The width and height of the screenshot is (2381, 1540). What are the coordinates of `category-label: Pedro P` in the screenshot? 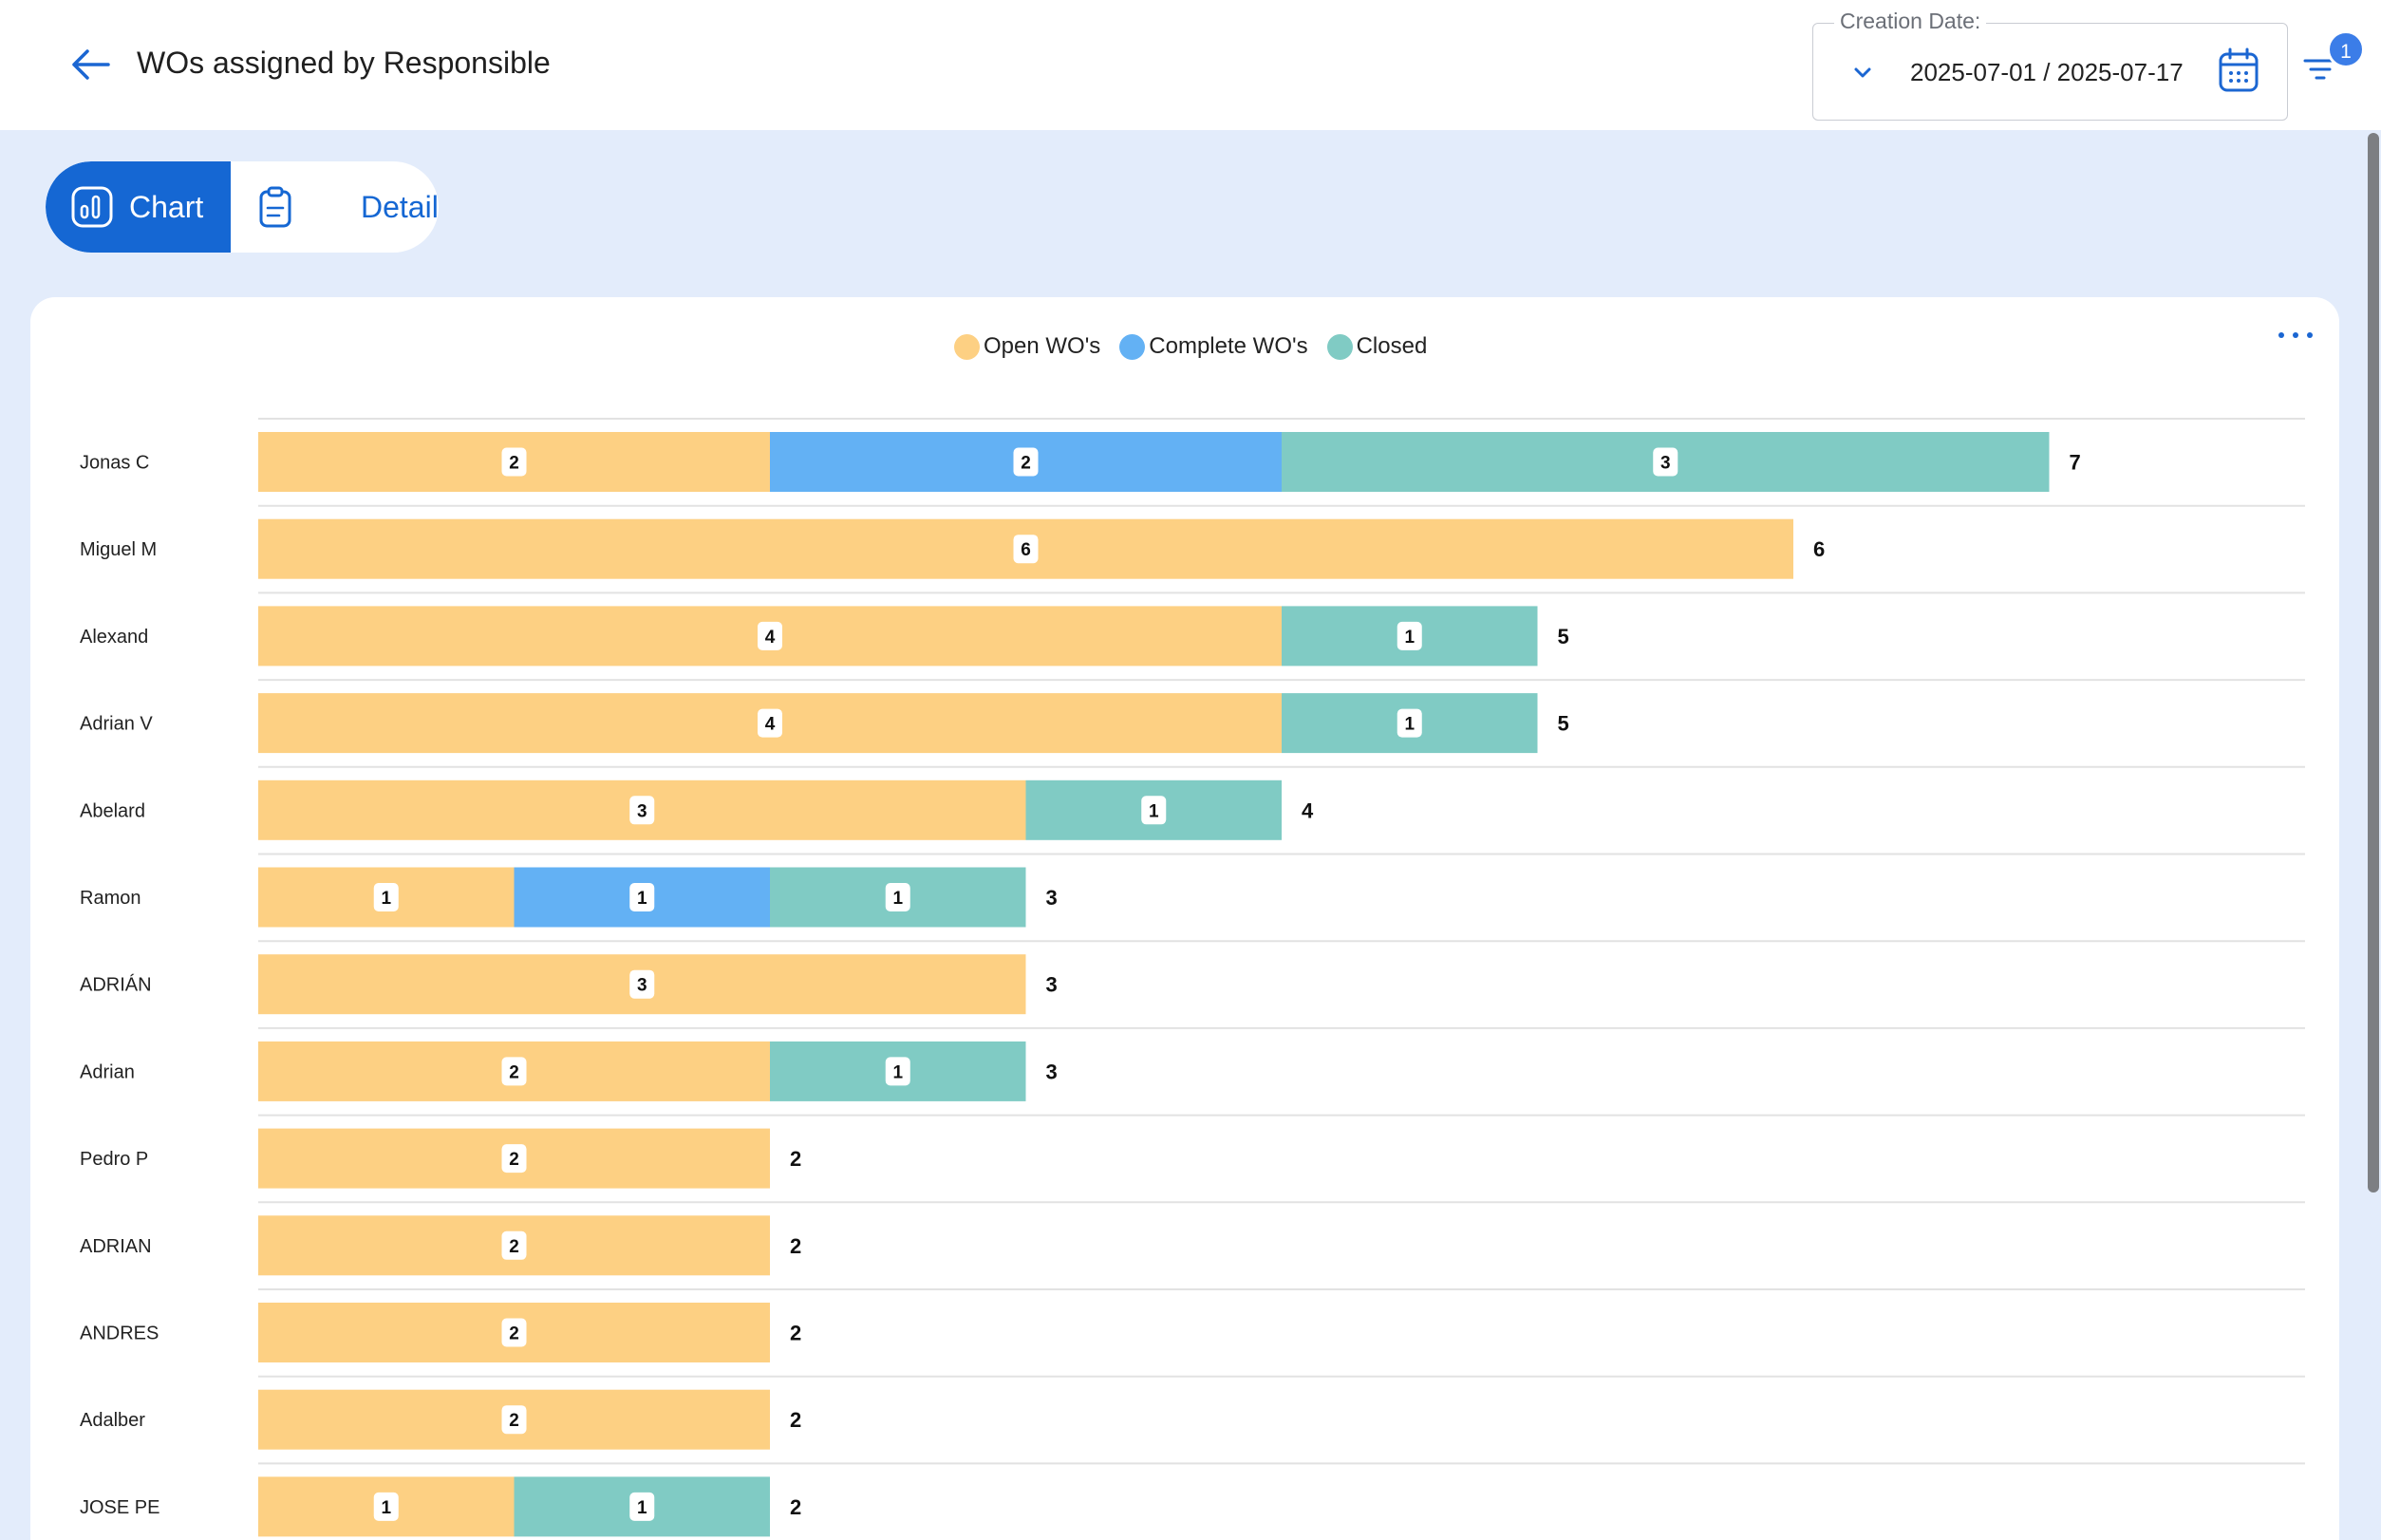 It's located at (114, 1160).